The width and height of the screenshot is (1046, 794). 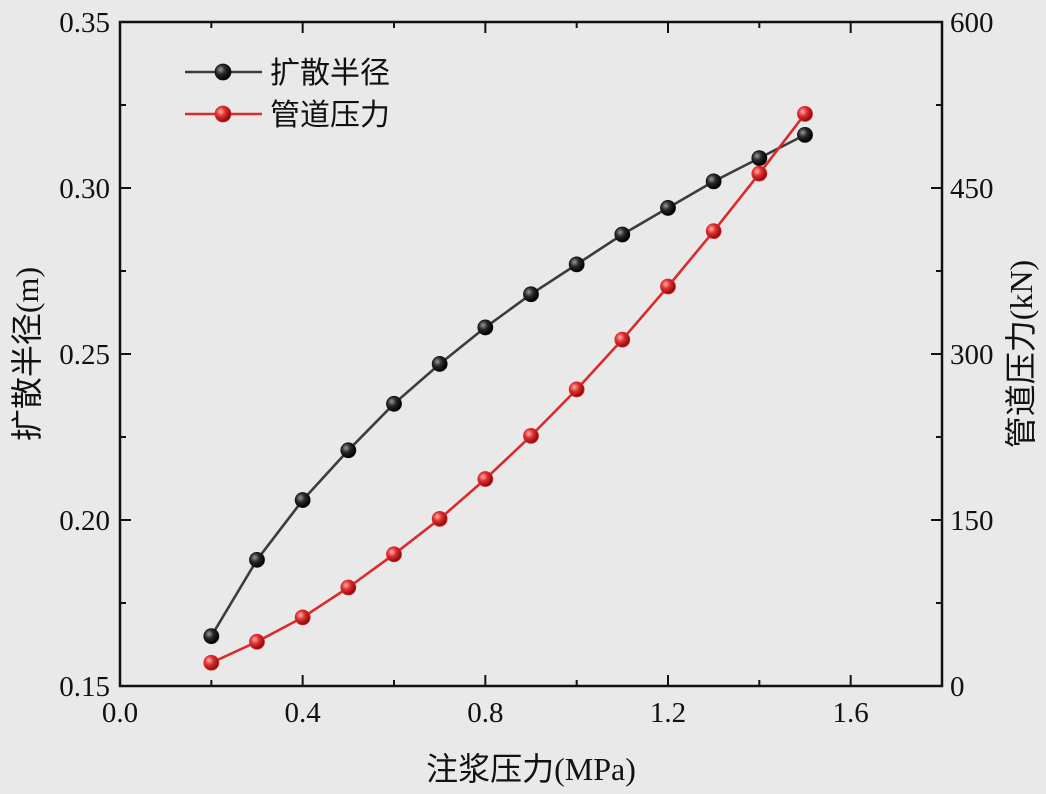 I want to click on y-right-tick-label: 600, so click(x=972, y=23).